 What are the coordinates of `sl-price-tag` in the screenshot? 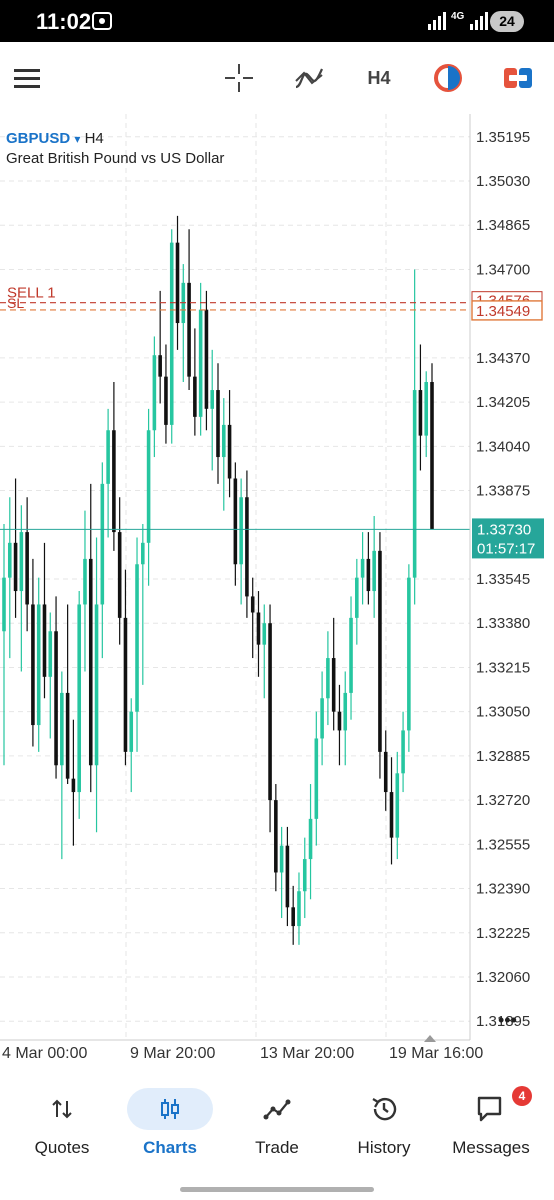 It's located at (507, 310).